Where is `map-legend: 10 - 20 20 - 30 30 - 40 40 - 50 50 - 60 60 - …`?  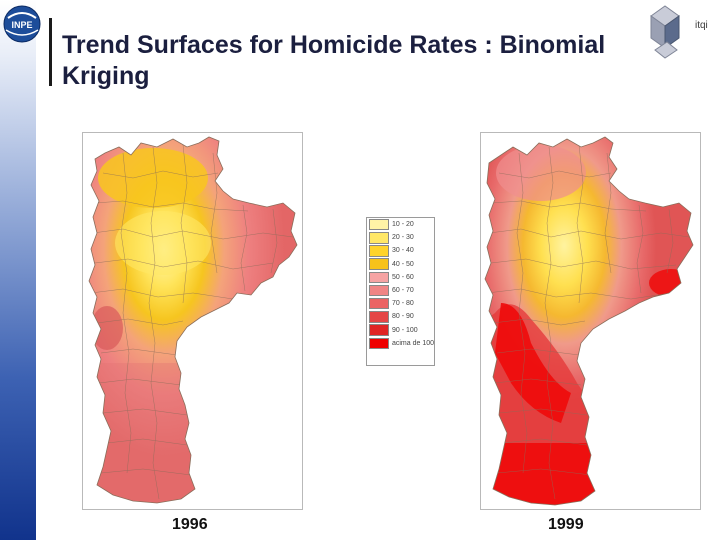
map-legend: 10 - 20 20 - 30 30 - 40 40 - 50 50 - 60 60 - … is located at coordinates (400, 291).